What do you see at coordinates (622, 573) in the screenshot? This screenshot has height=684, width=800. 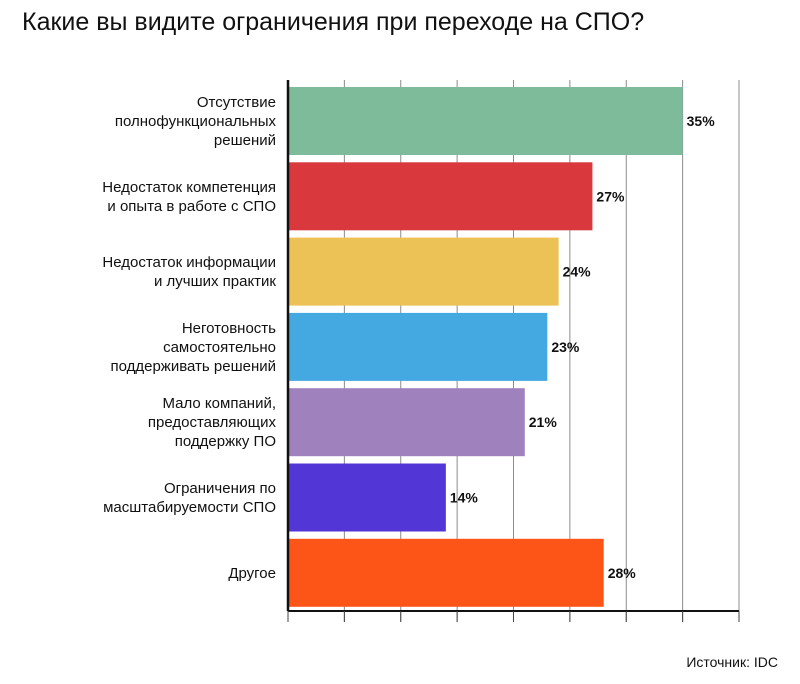 I see `value-label: 28%` at bounding box center [622, 573].